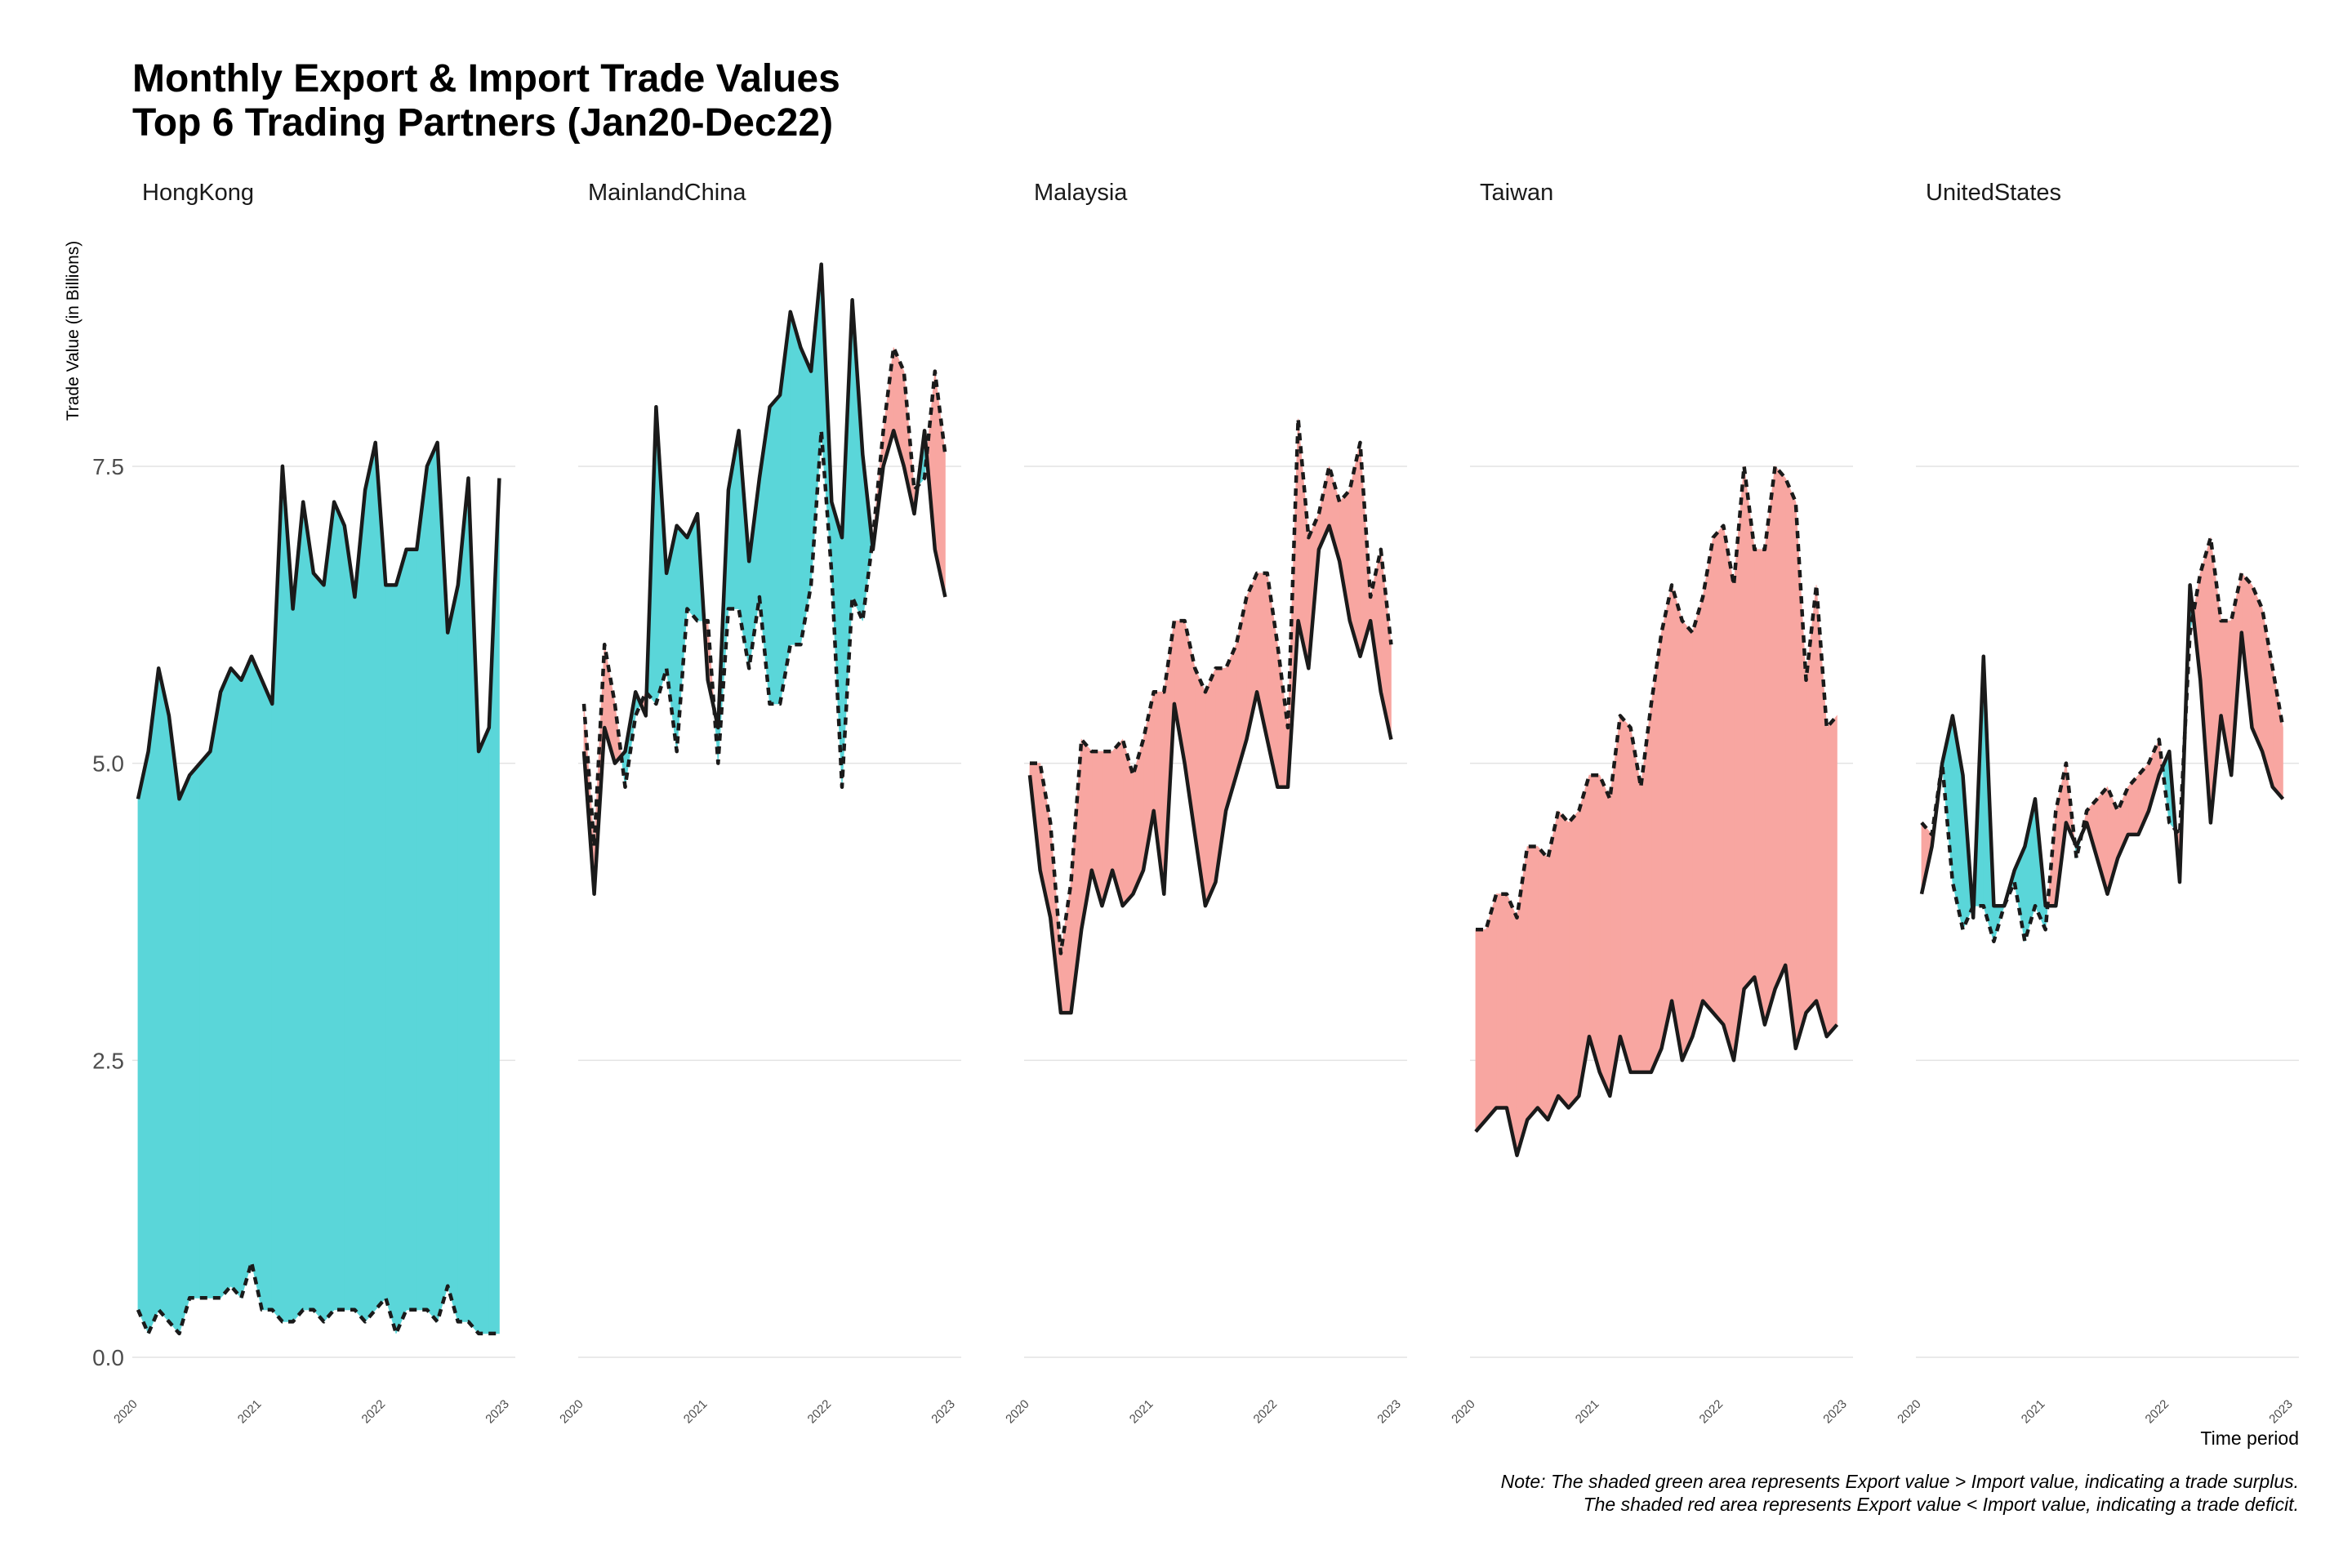  Describe the element at coordinates (764, 597) in the screenshot. I see `import-line-MainlandChina` at that location.